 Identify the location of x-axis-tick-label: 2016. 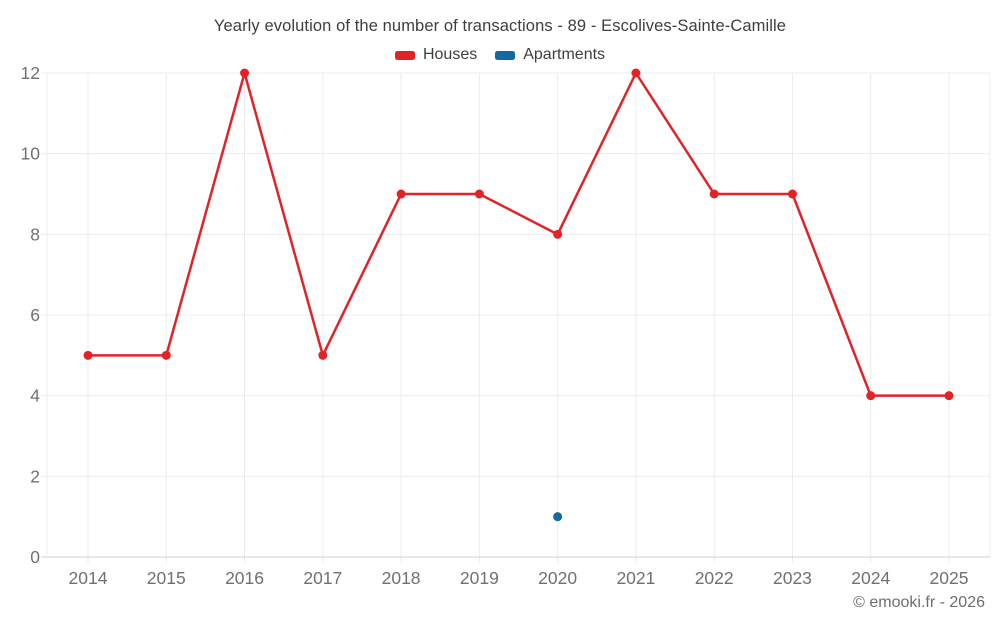
(244, 578).